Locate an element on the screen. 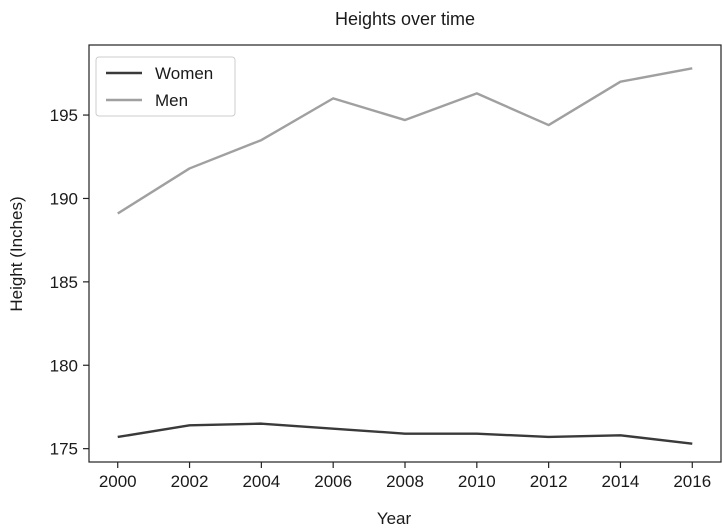 The image size is (723, 529). x-tick-label: 2000 is located at coordinates (118, 481).